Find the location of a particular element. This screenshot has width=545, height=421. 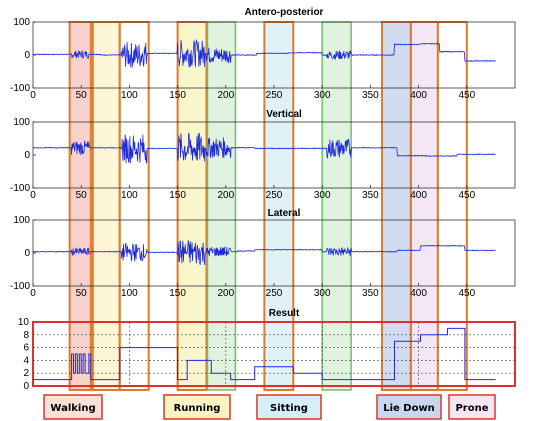

sitting-label: Sitting is located at coordinates (289, 408).